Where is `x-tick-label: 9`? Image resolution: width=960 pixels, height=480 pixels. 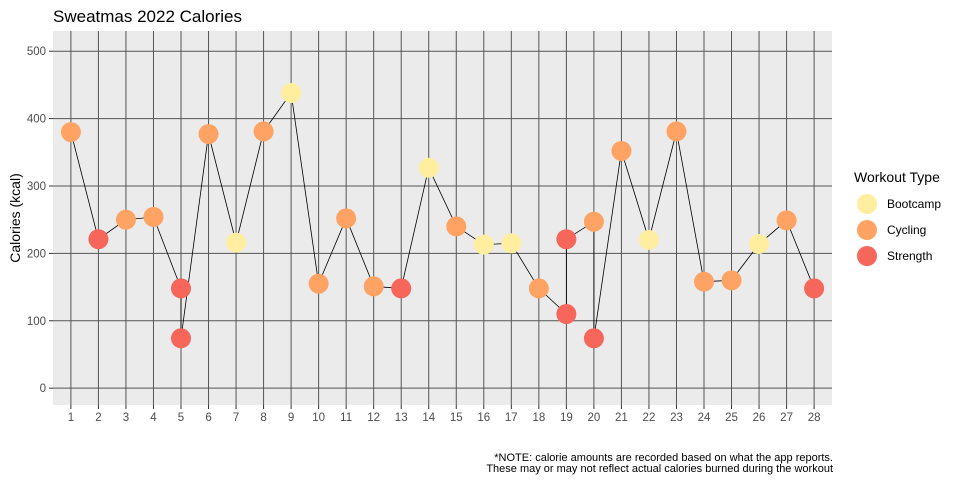 x-tick-label: 9 is located at coordinates (291, 418).